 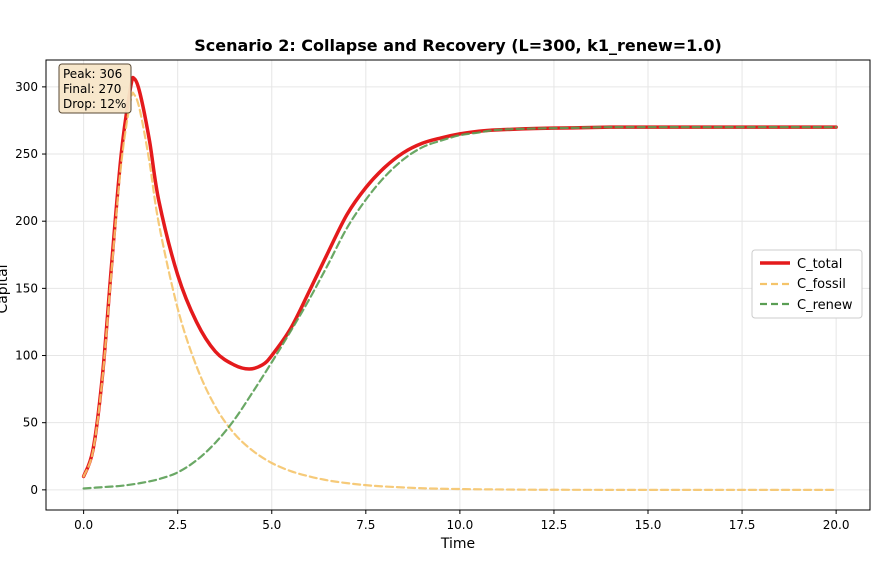 What do you see at coordinates (365, 525) in the screenshot?
I see `x-tick-label: 7.5` at bounding box center [365, 525].